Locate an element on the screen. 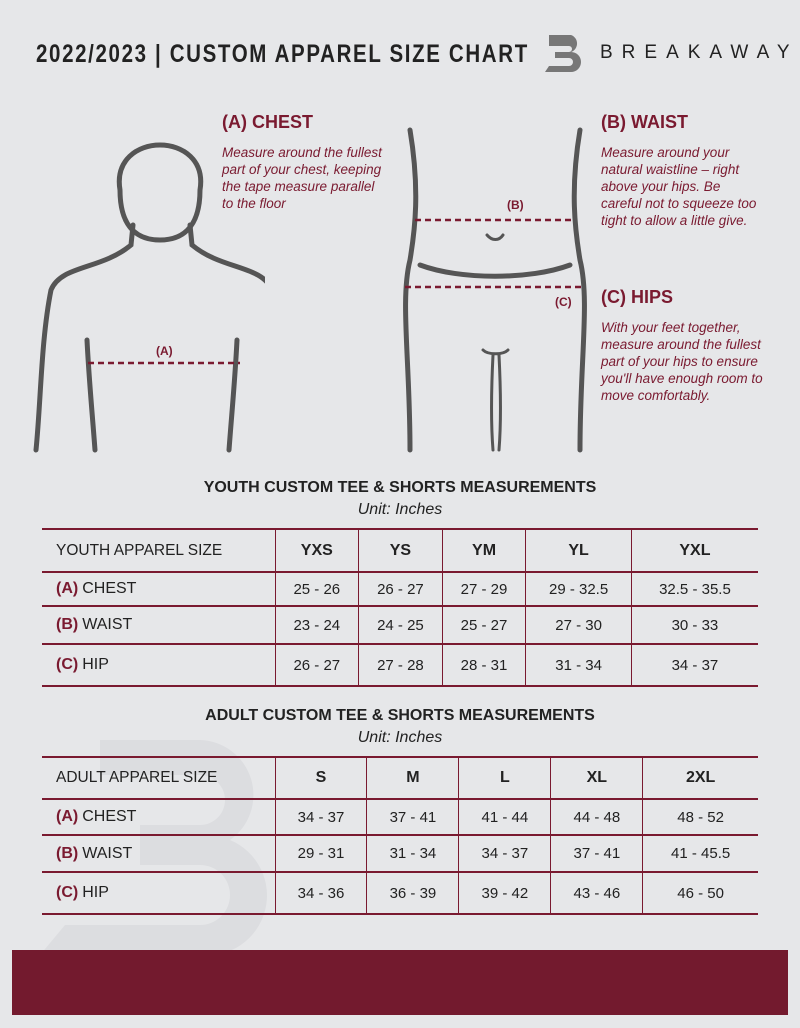 This screenshot has width=800, height=1028. header-cell: YM is located at coordinates (483, 550).